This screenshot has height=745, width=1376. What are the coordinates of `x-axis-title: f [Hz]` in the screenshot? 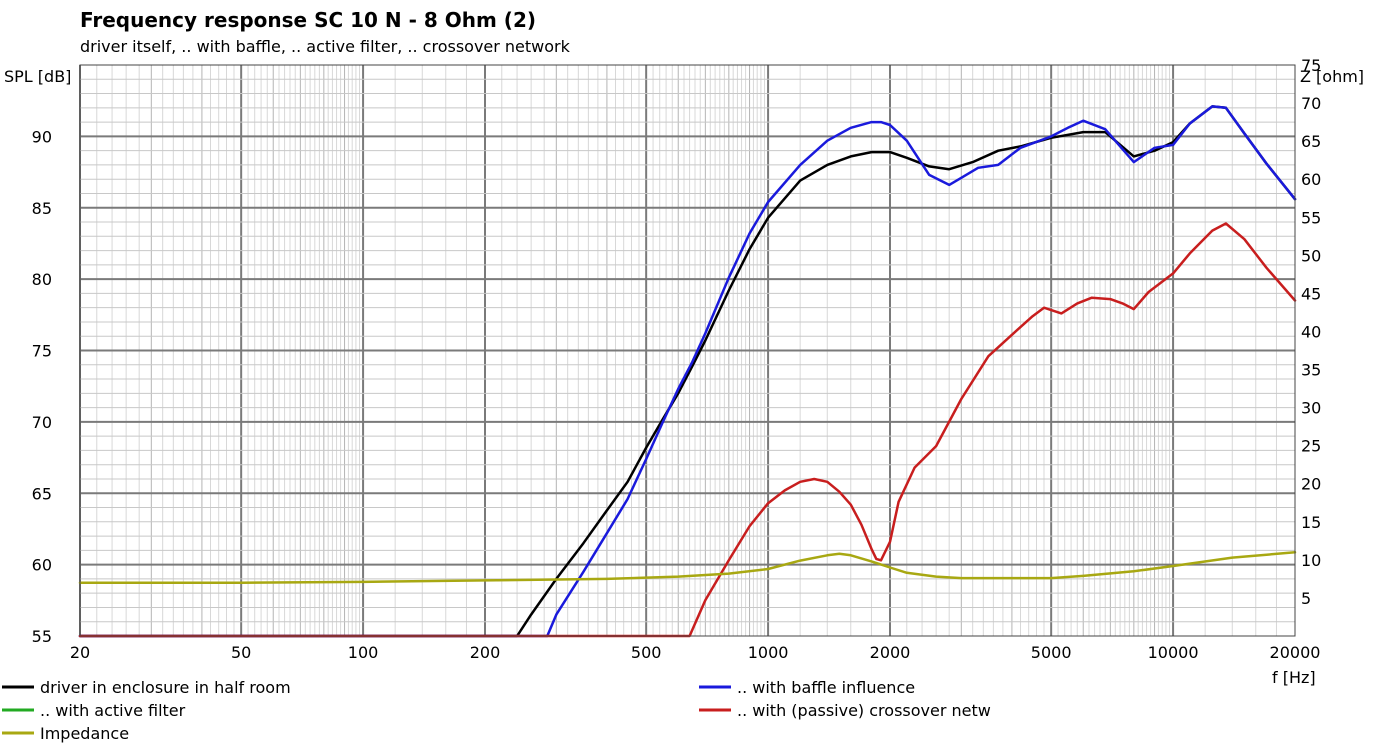 It's located at (1294, 677).